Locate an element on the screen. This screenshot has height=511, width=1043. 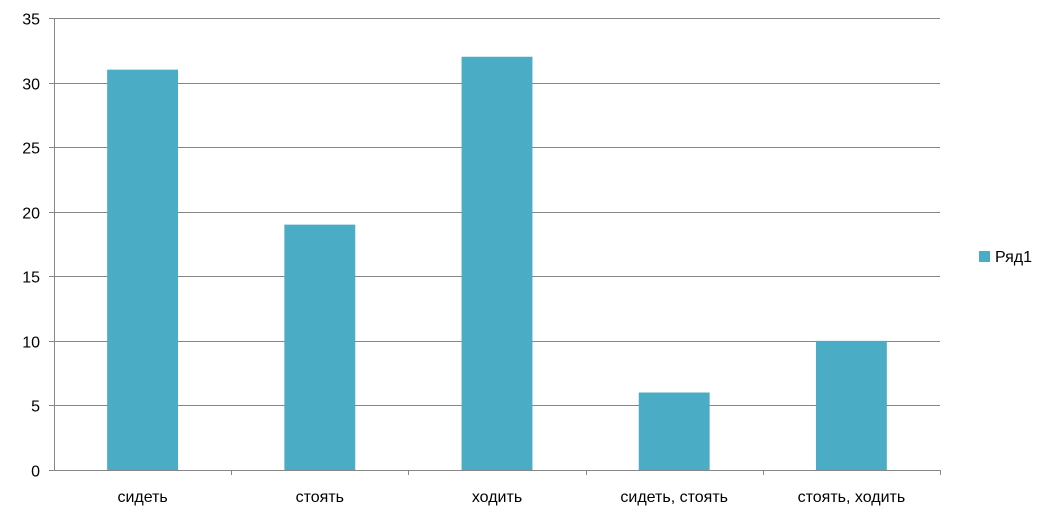
y-tick-label: 20 is located at coordinates (31, 214).